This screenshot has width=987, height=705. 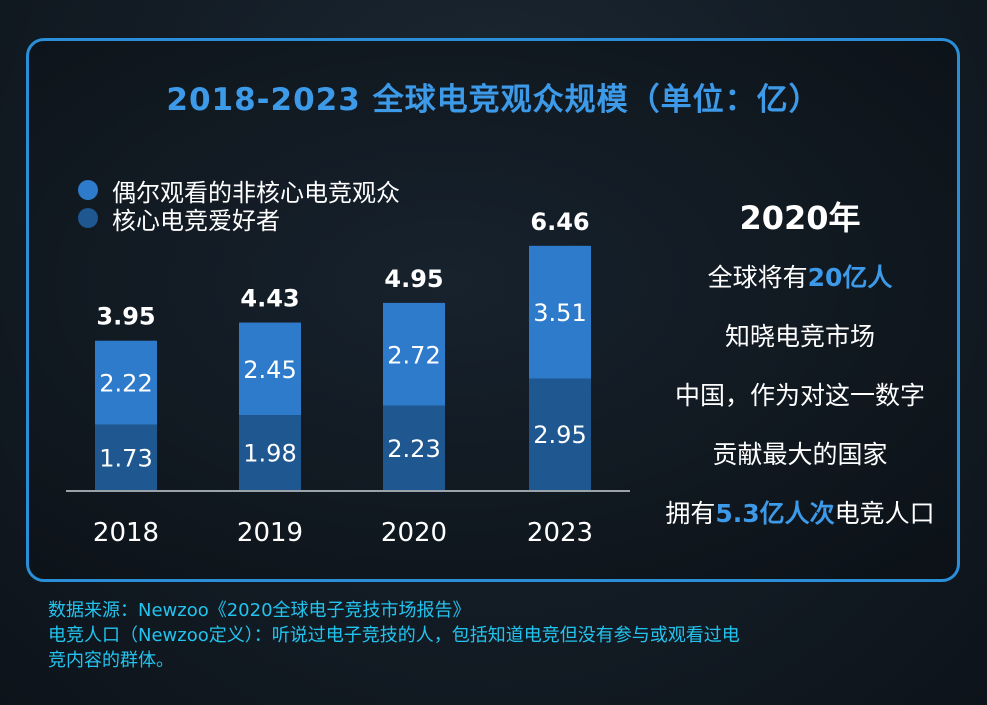 I want to click on x-tick-label-2023: 2023, so click(x=560, y=533).